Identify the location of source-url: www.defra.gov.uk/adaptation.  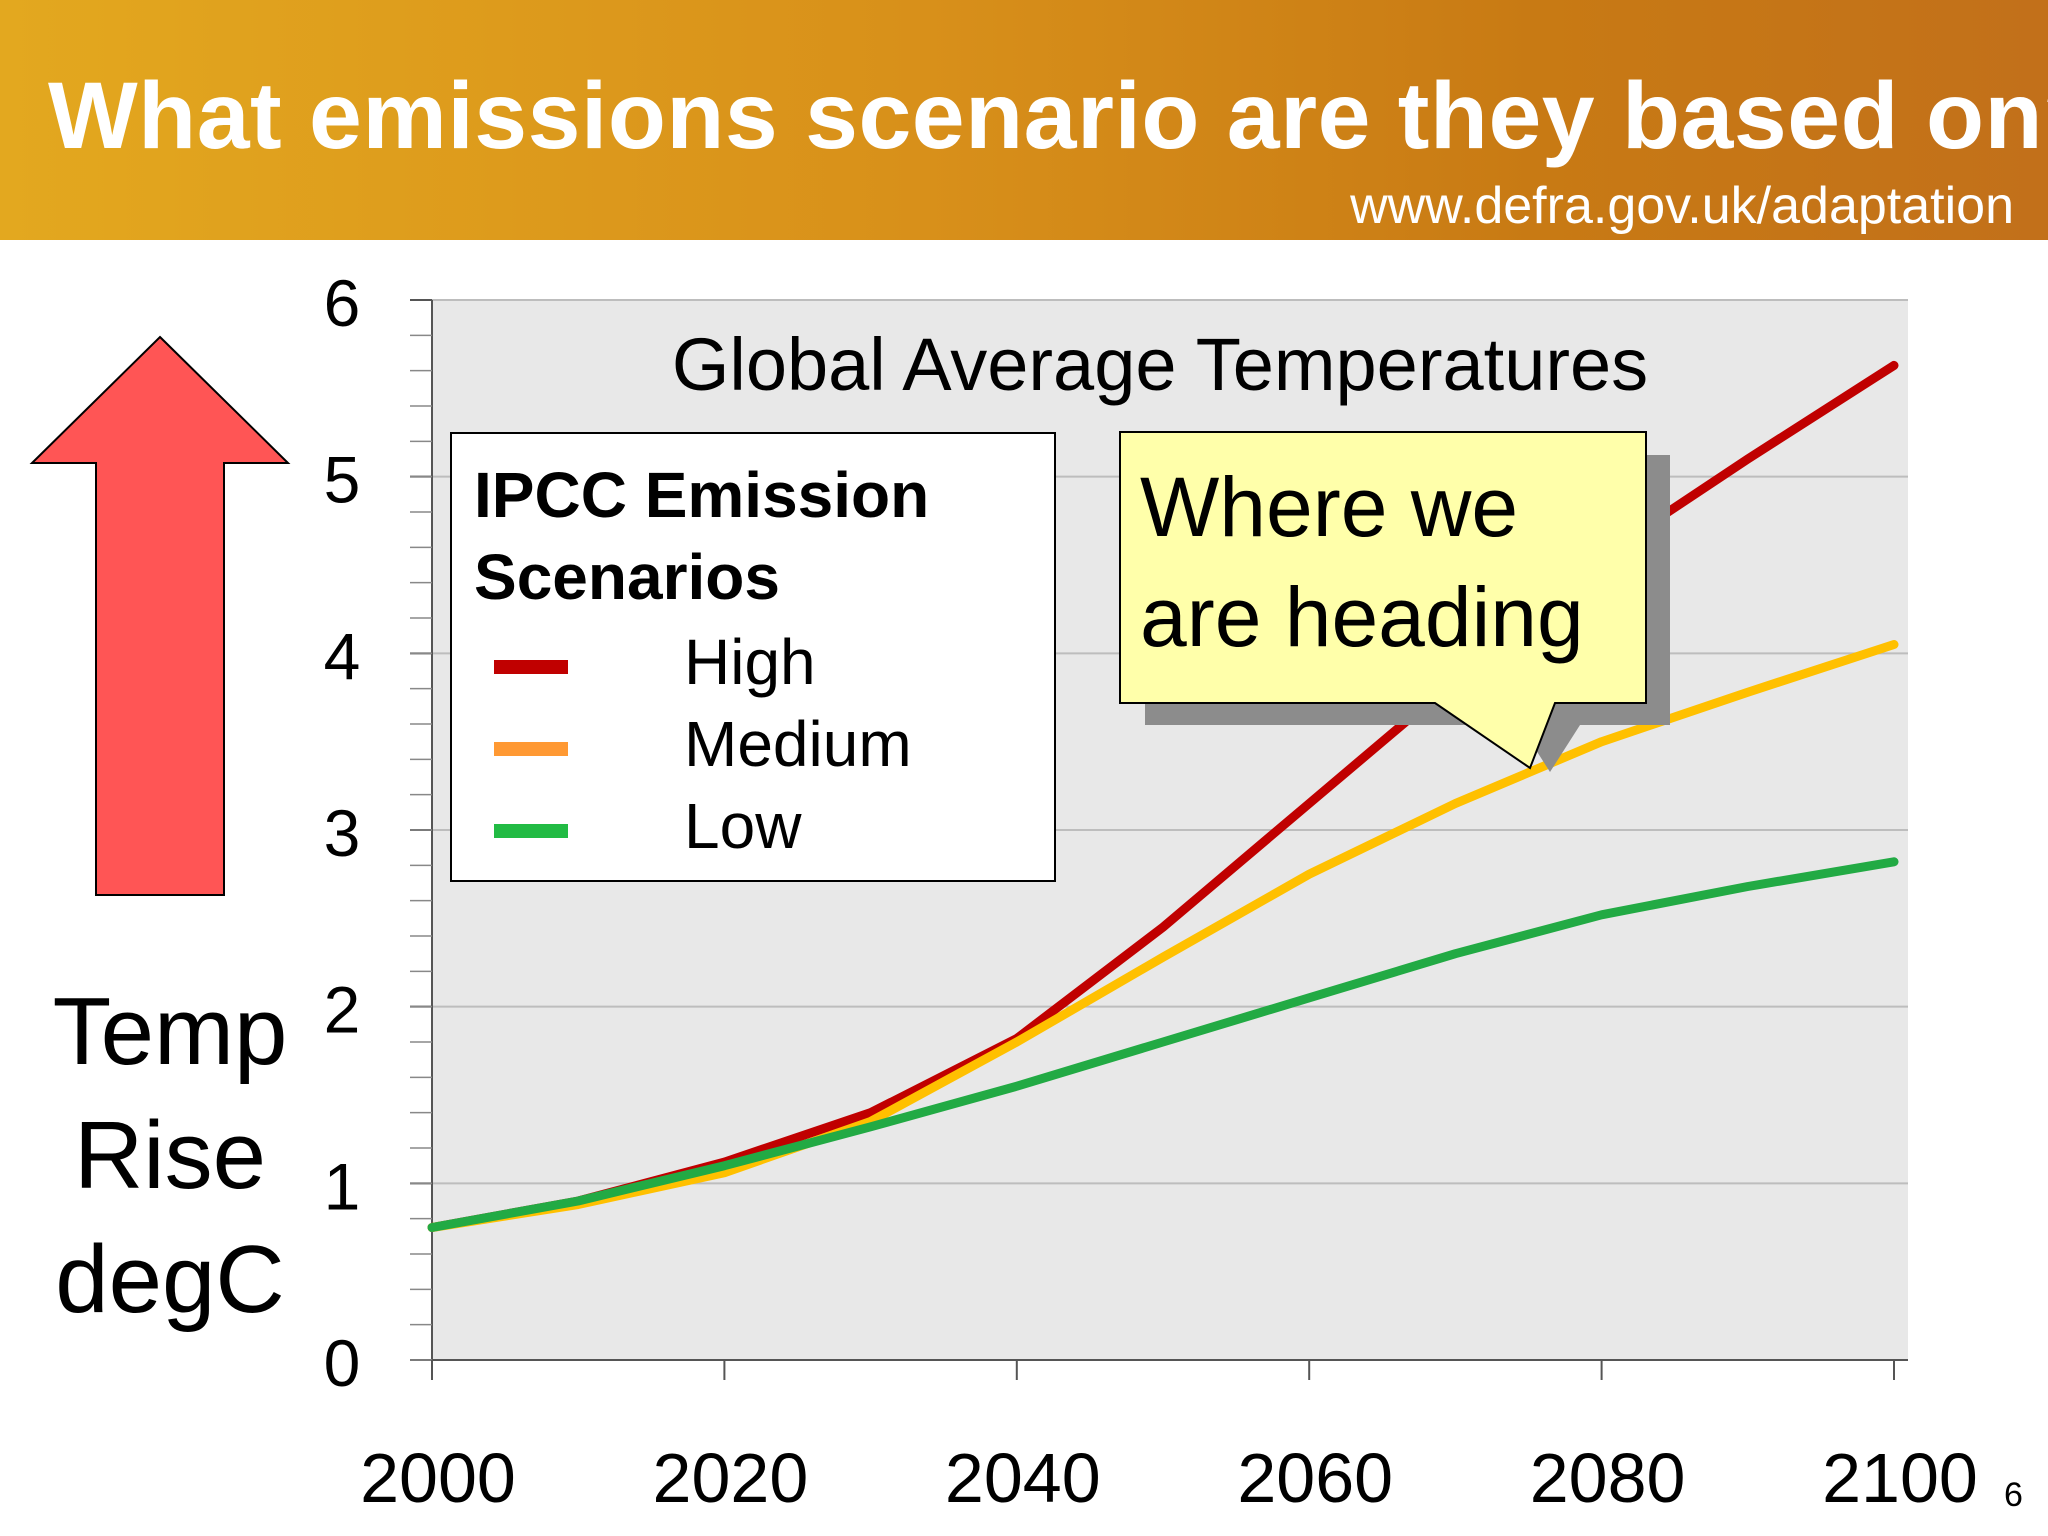
(1682, 206).